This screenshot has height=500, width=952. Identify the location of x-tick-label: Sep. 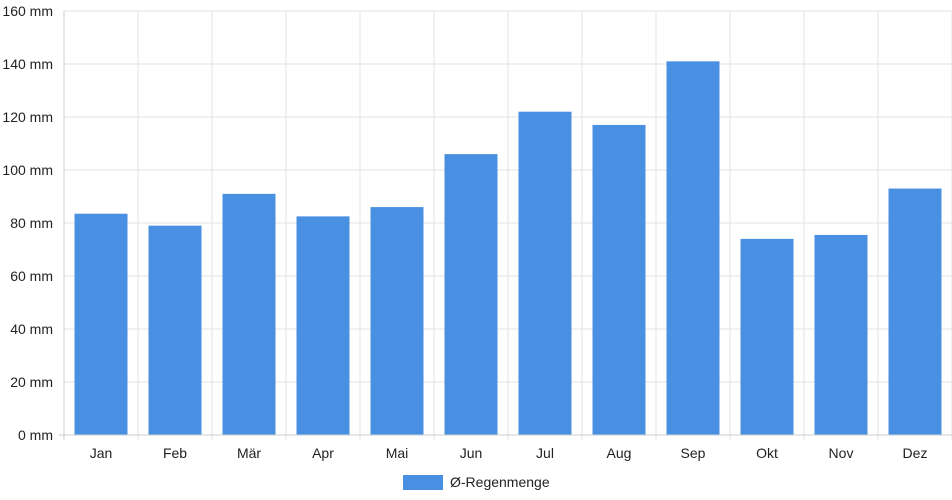
(693, 453).